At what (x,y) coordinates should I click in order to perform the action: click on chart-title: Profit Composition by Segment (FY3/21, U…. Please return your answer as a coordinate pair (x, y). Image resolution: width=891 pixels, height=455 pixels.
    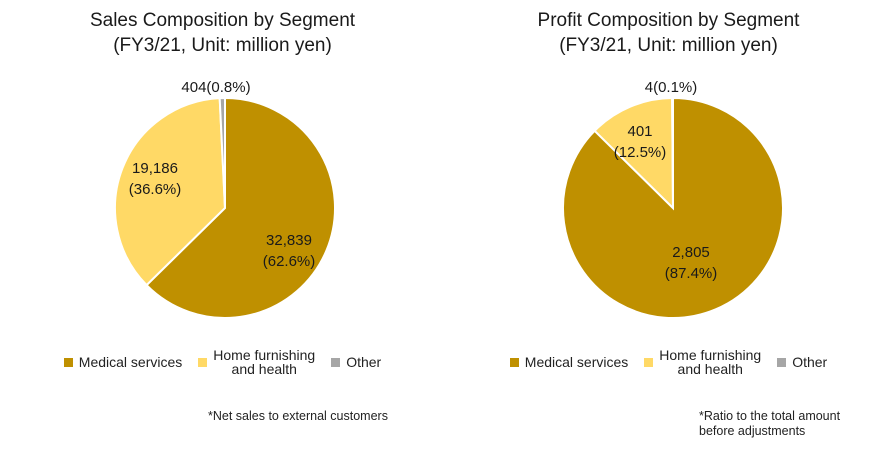
    Looking at the image, I should click on (668, 33).